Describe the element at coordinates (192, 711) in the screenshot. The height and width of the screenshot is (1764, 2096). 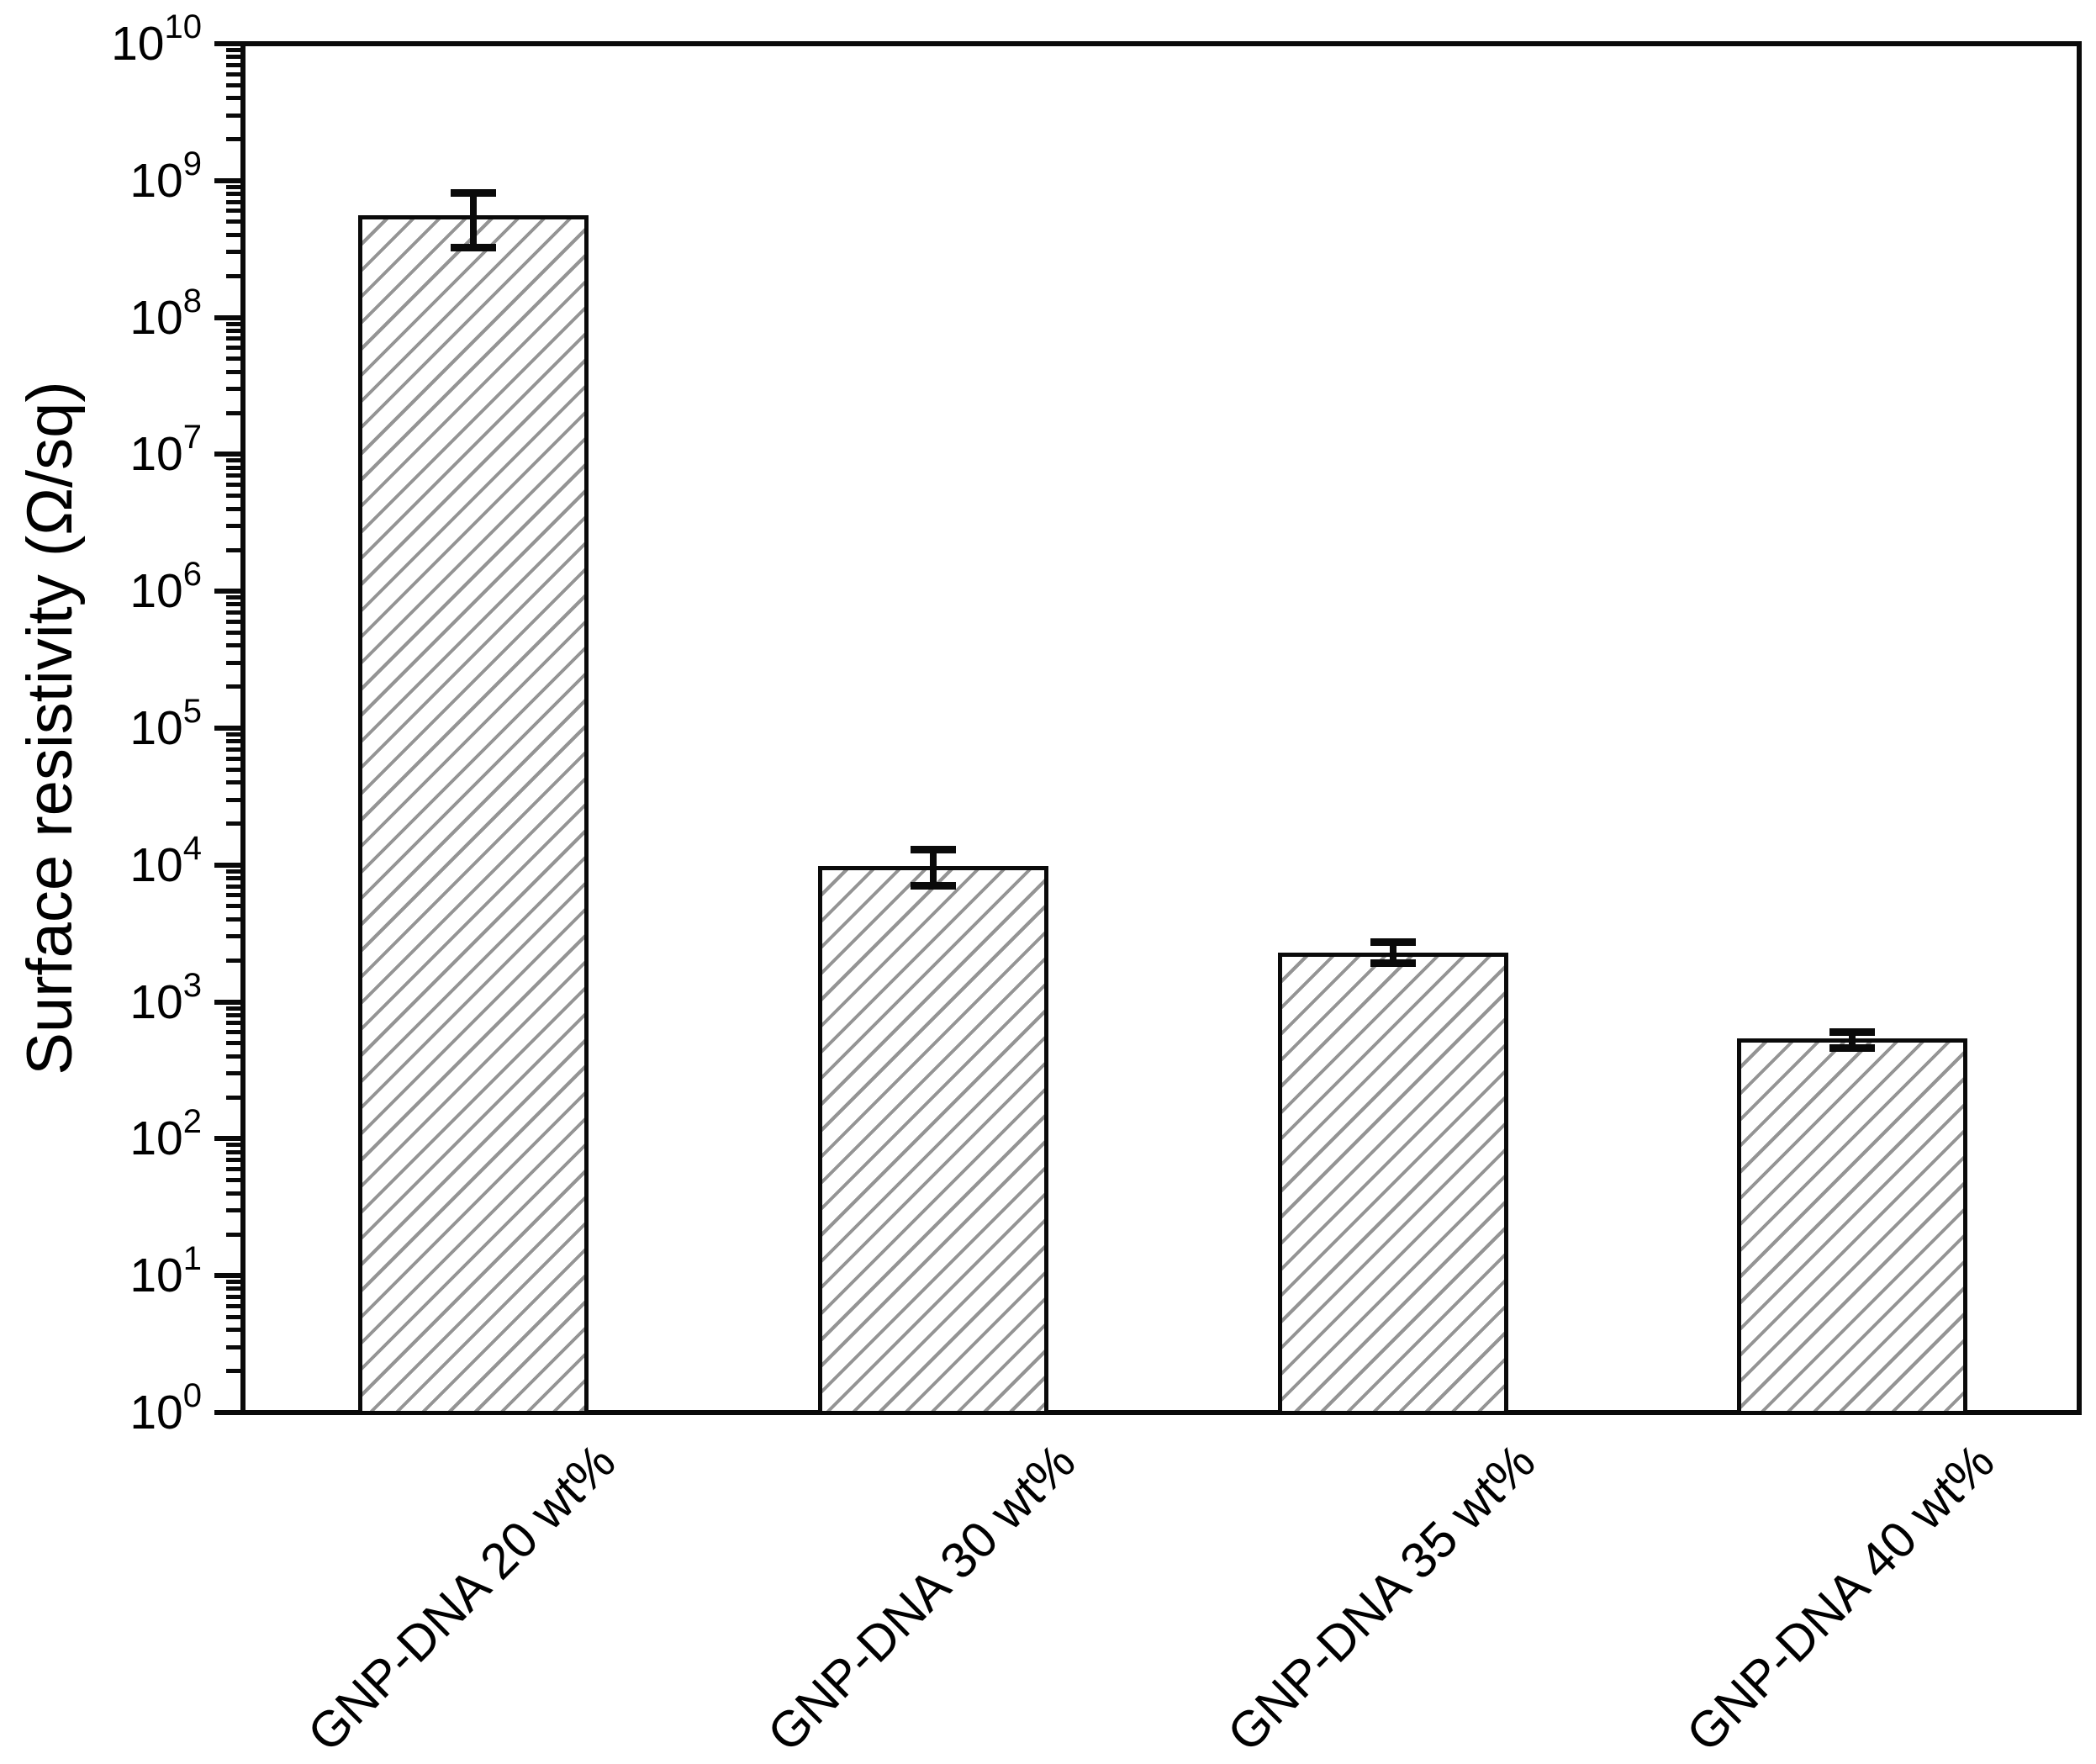
I see `y-tick-exponent: 5` at that location.